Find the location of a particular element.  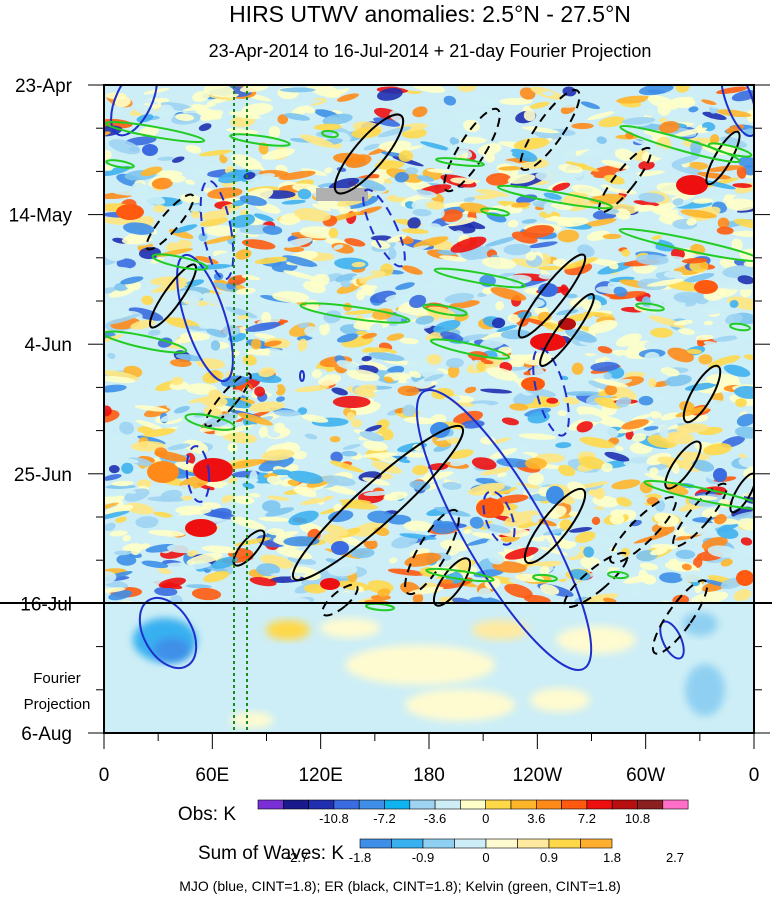

obs-colorbar-swatch is located at coordinates (675, 804).